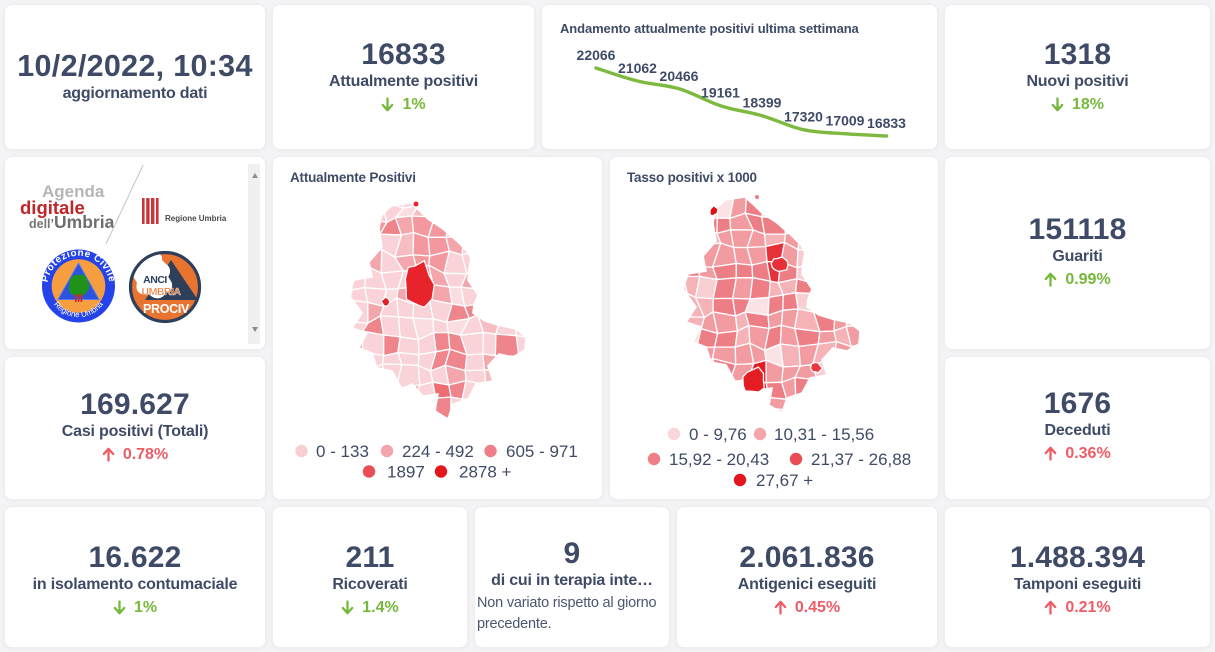  I want to click on svg-text: 15,92 - 20,43, so click(719, 459).